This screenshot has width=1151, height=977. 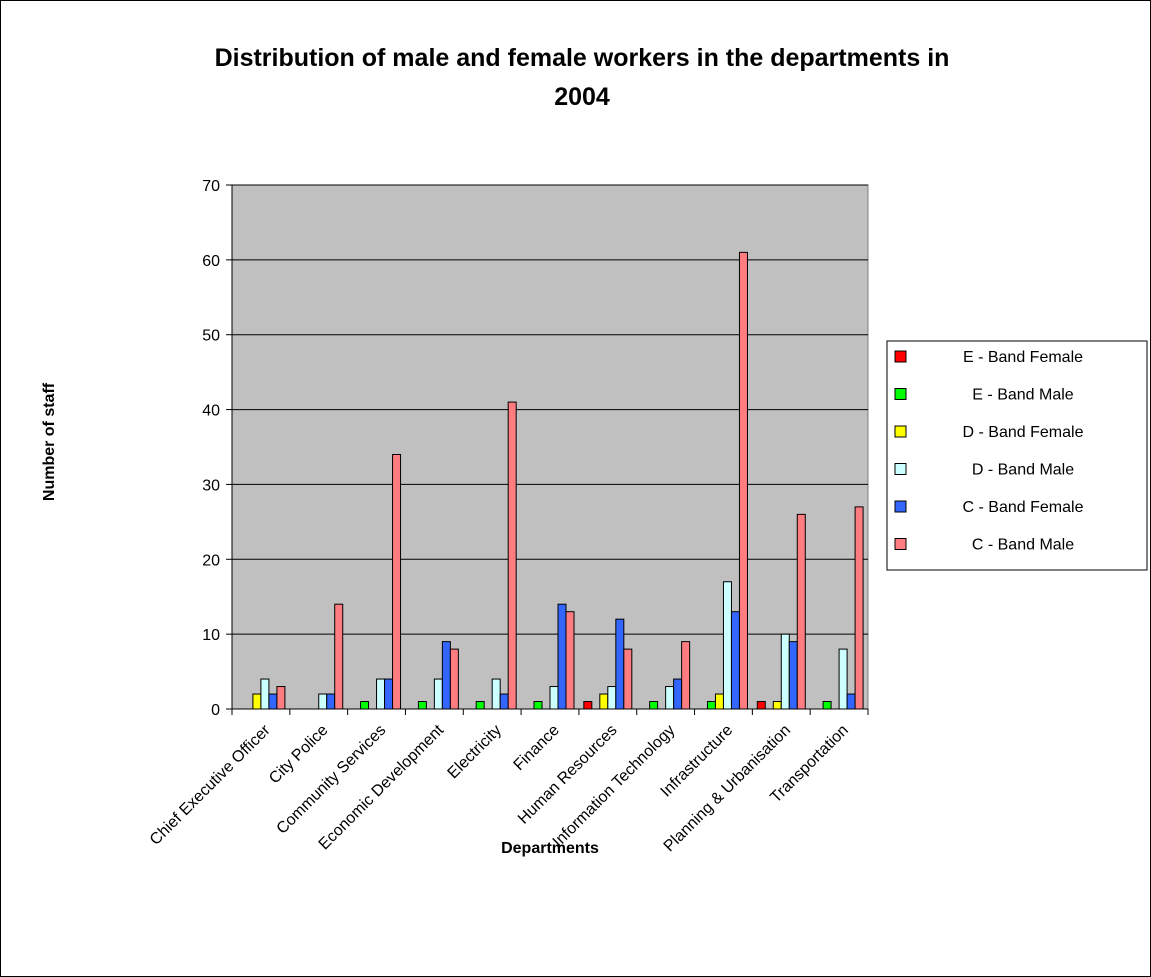 What do you see at coordinates (217, 448) in the screenshot?
I see `y-axis-ticks: 0 10 20 30 40 50 60 70` at bounding box center [217, 448].